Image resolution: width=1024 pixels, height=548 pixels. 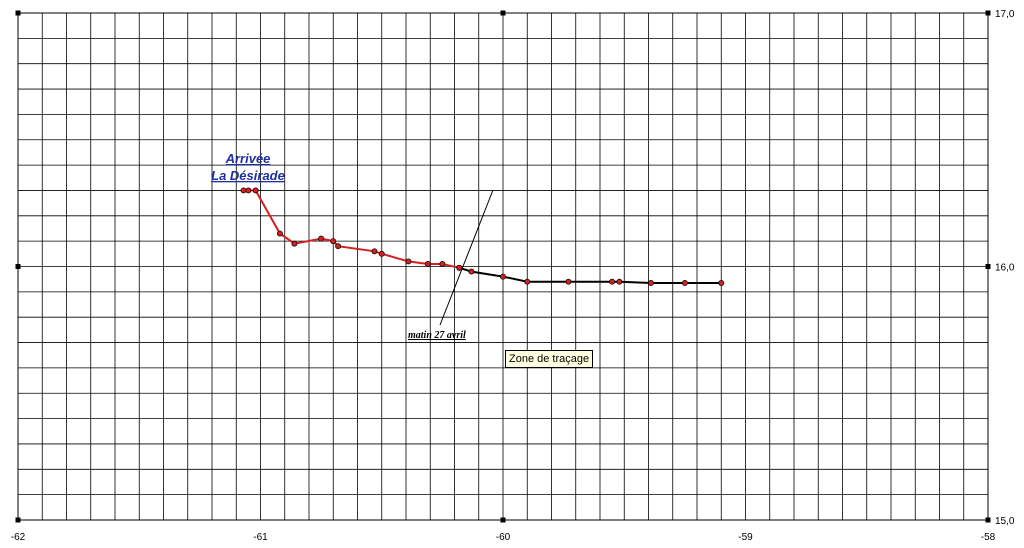 I want to click on x-tick-labels: -62 -61 -60 -59 -58, so click(x=503, y=537).